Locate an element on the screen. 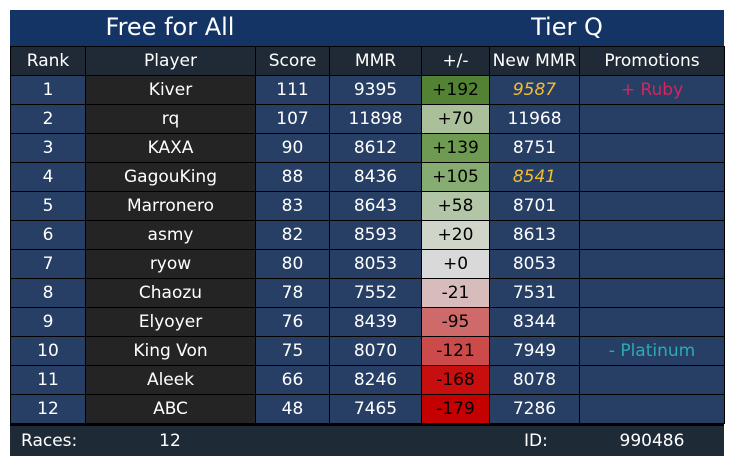  mmr-cell: 8246 is located at coordinates (375, 380).